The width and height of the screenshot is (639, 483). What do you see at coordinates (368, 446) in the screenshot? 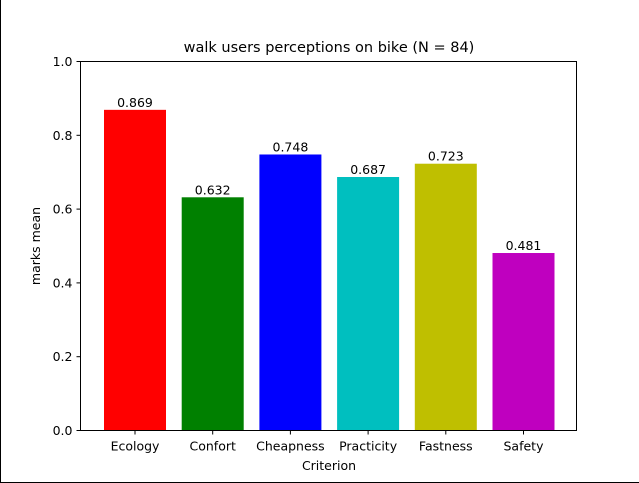
I see `x-tick-label: Practicity` at bounding box center [368, 446].